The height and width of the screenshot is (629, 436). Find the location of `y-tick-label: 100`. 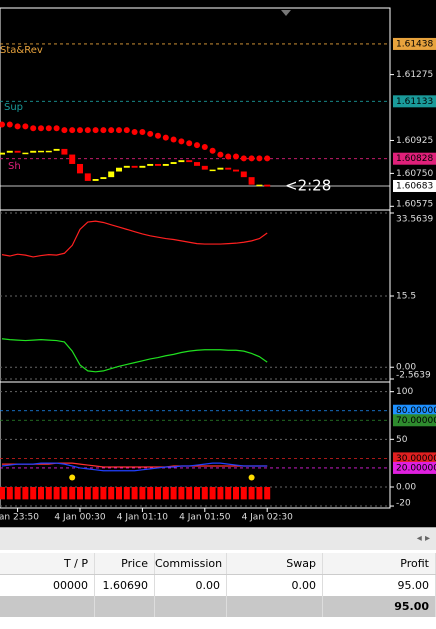

y-tick-label: 100 is located at coordinates (404, 392).